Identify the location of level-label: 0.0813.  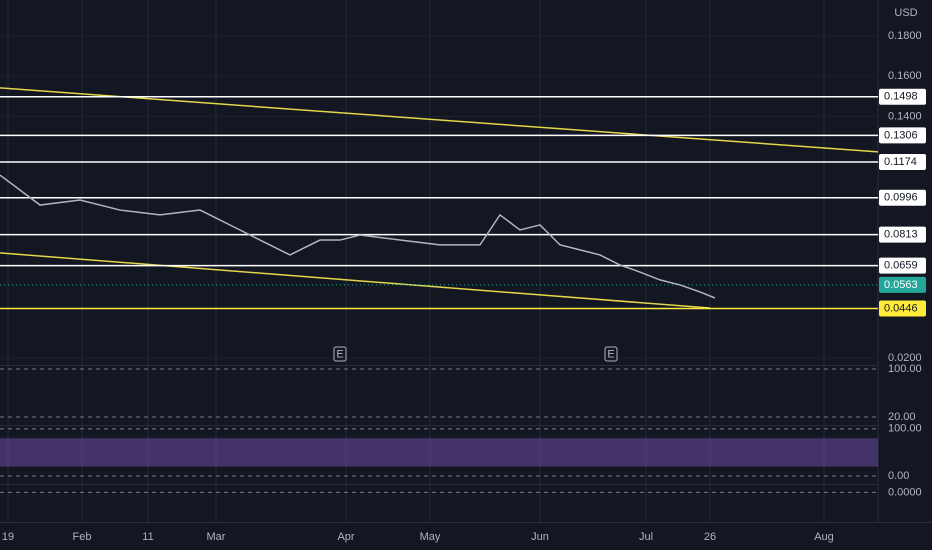
(901, 235).